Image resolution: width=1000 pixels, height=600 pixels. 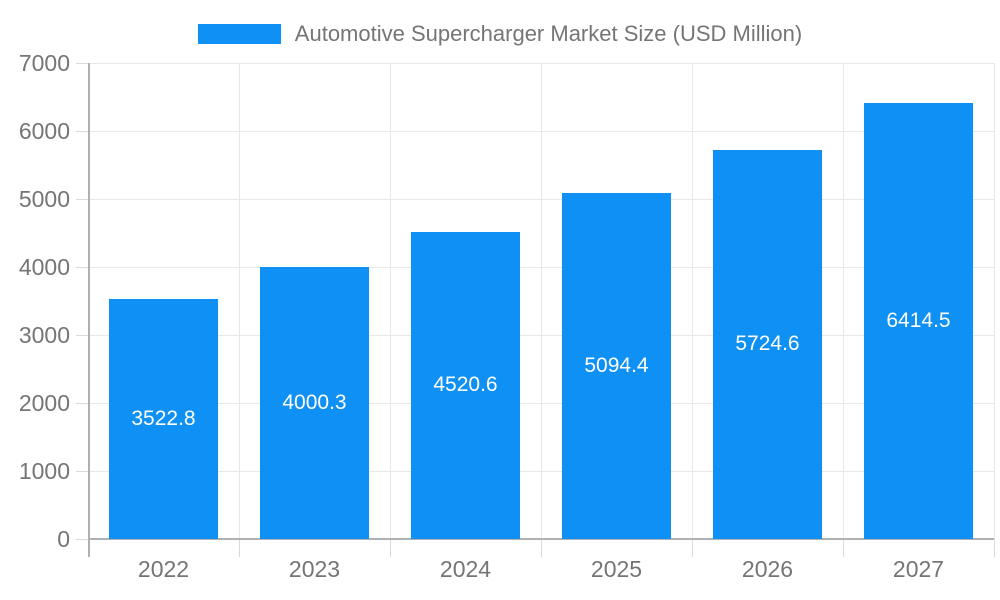 I want to click on y-axis-label: 2000, so click(x=44, y=403).